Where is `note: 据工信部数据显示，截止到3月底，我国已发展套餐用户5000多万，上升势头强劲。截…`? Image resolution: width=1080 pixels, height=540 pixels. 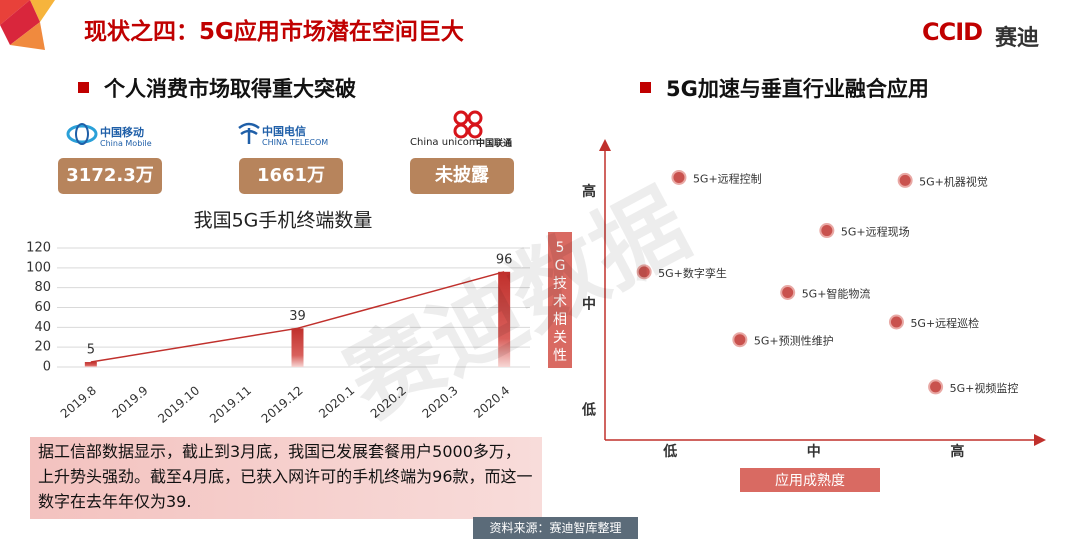
note: 据工信部数据显示，截止到3月底，我国已发展套餐用户5000多万，上升势头强劲。截… is located at coordinates (286, 478).